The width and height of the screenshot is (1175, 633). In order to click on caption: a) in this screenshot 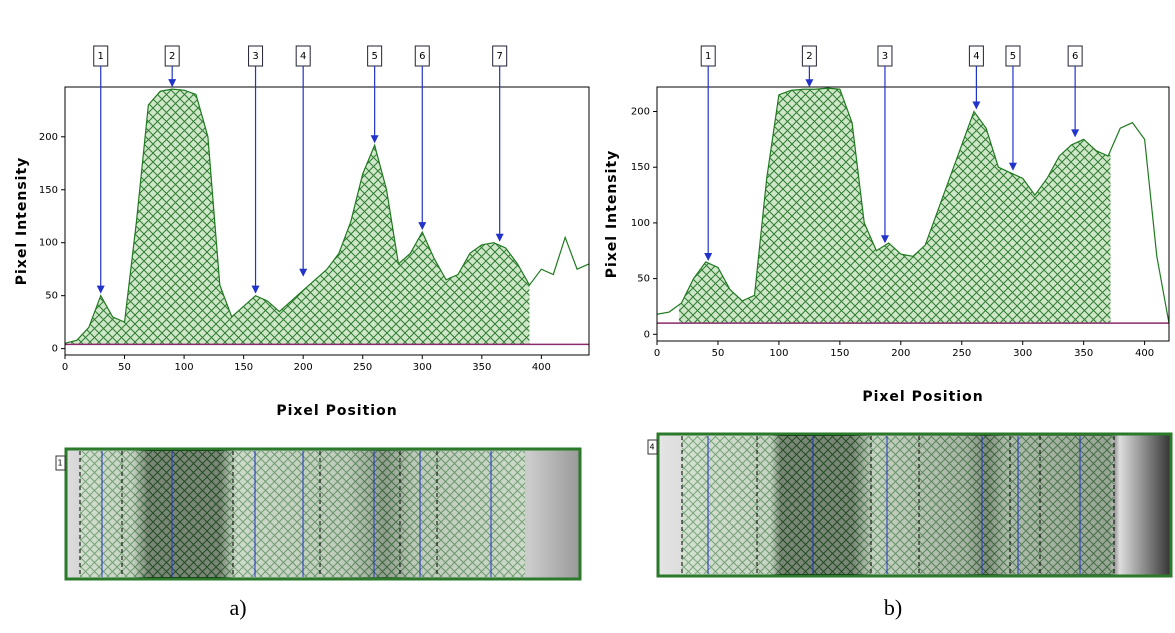, I will do `click(237, 607)`.